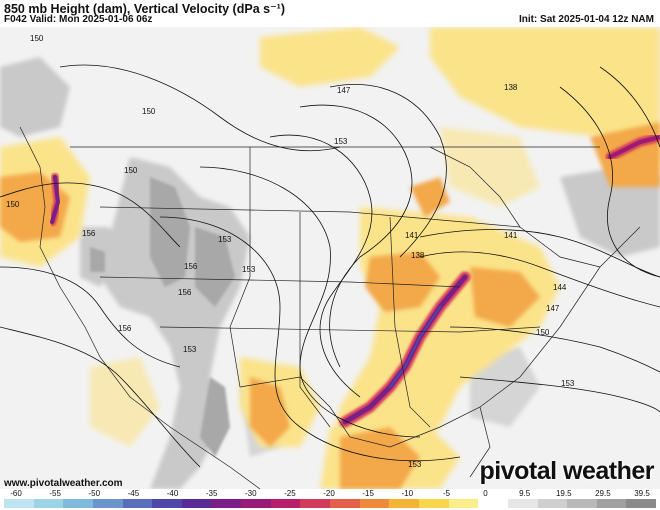 The width and height of the screenshot is (660, 510). I want to click on colorbar-label: -50, so click(94, 493).